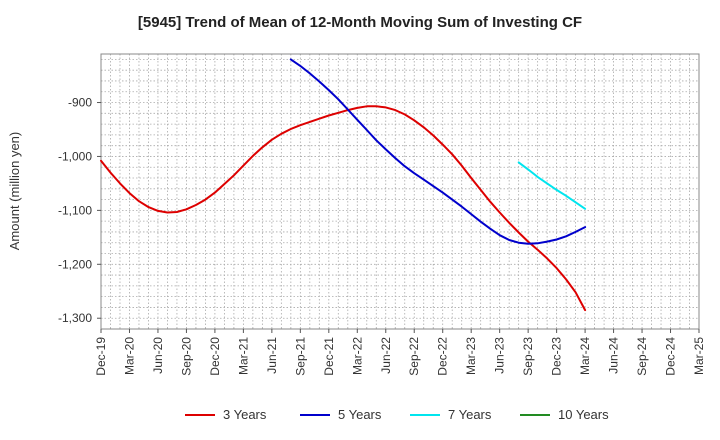 This screenshot has height=440, width=720. I want to click on x-tick-label: Jun-21, so click(272, 355).